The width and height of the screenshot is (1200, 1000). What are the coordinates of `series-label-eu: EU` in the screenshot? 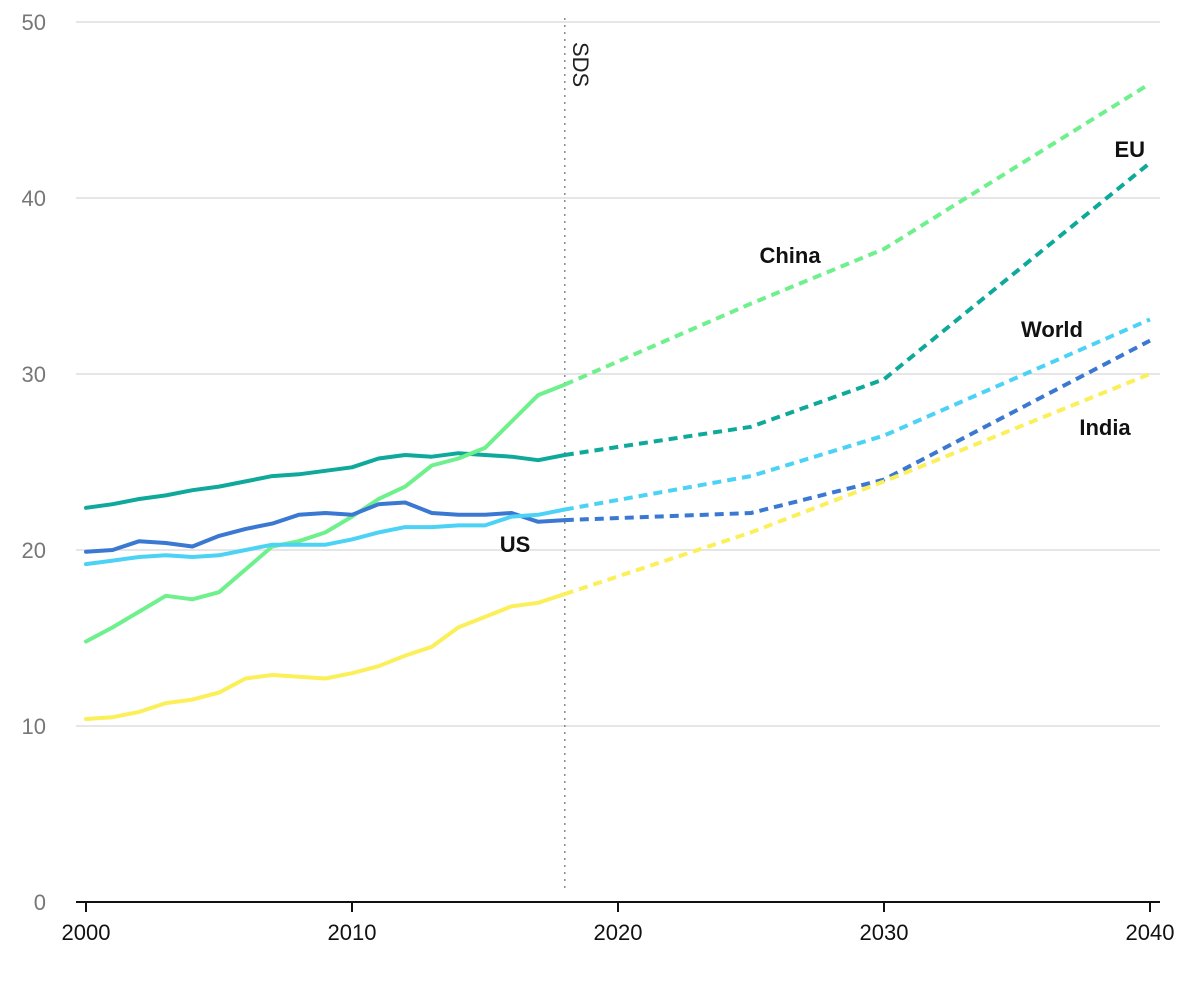 It's located at (1129, 149).